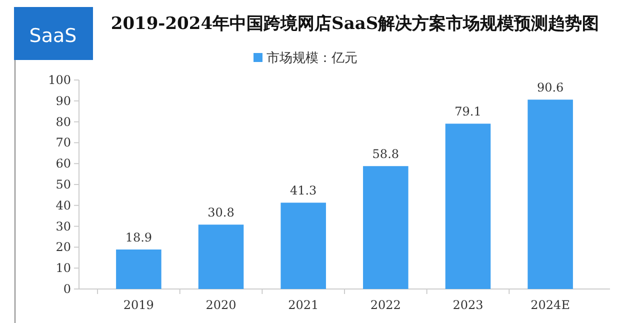  I want to click on y-tick-label: 100, so click(59, 80).